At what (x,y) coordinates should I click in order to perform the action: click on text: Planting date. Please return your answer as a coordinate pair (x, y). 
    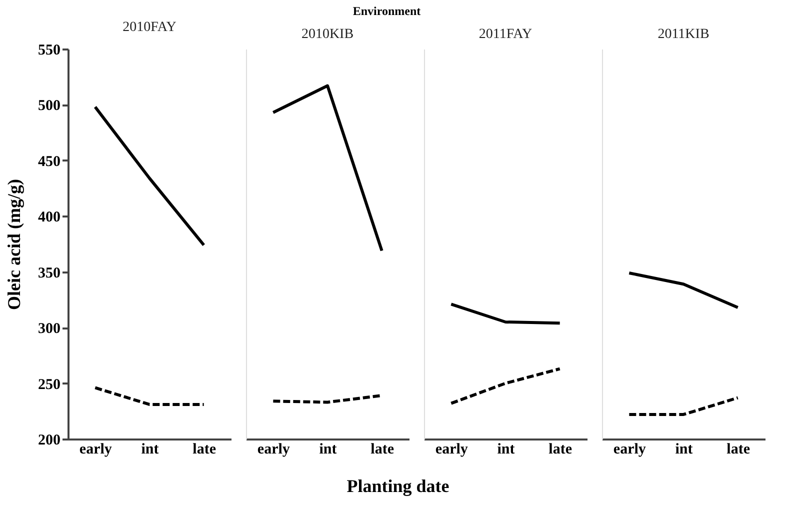
    Looking at the image, I should click on (398, 486).